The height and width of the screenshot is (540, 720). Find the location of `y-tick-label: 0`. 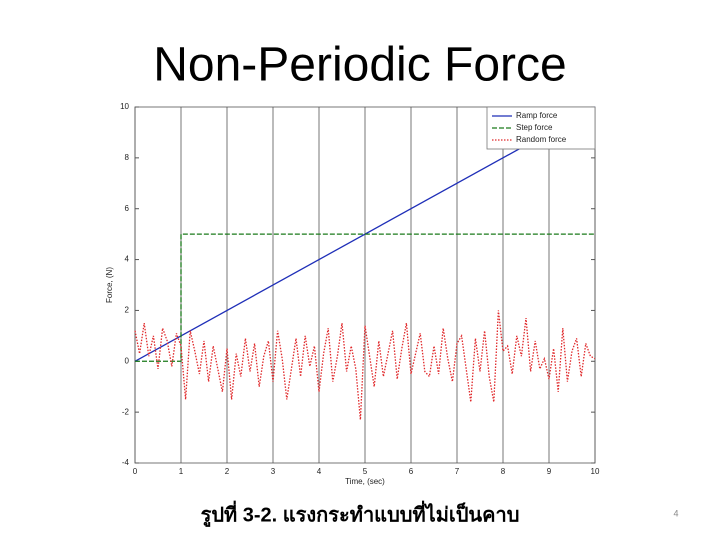

y-tick-label: 0 is located at coordinates (127, 360).